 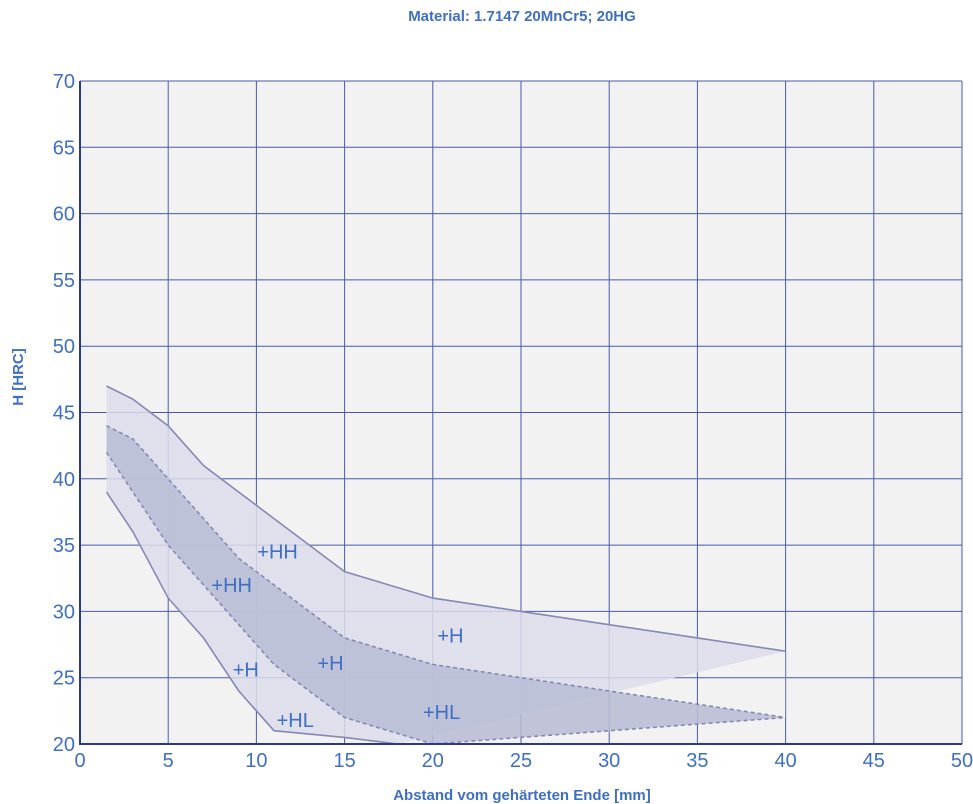 What do you see at coordinates (64, 347) in the screenshot?
I see `y-tick-label: 50` at bounding box center [64, 347].